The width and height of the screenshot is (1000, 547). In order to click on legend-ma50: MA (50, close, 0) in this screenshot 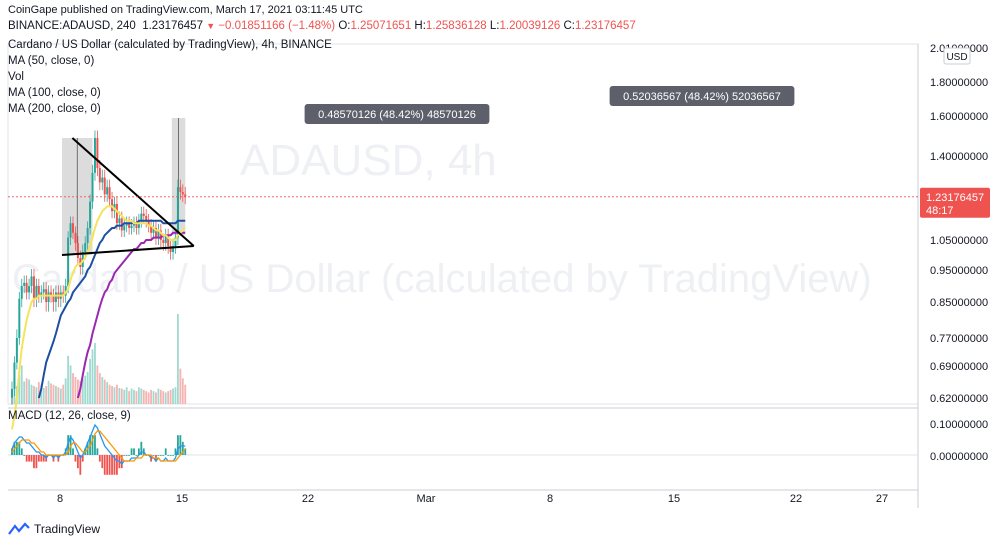, I will do `click(51, 61)`.